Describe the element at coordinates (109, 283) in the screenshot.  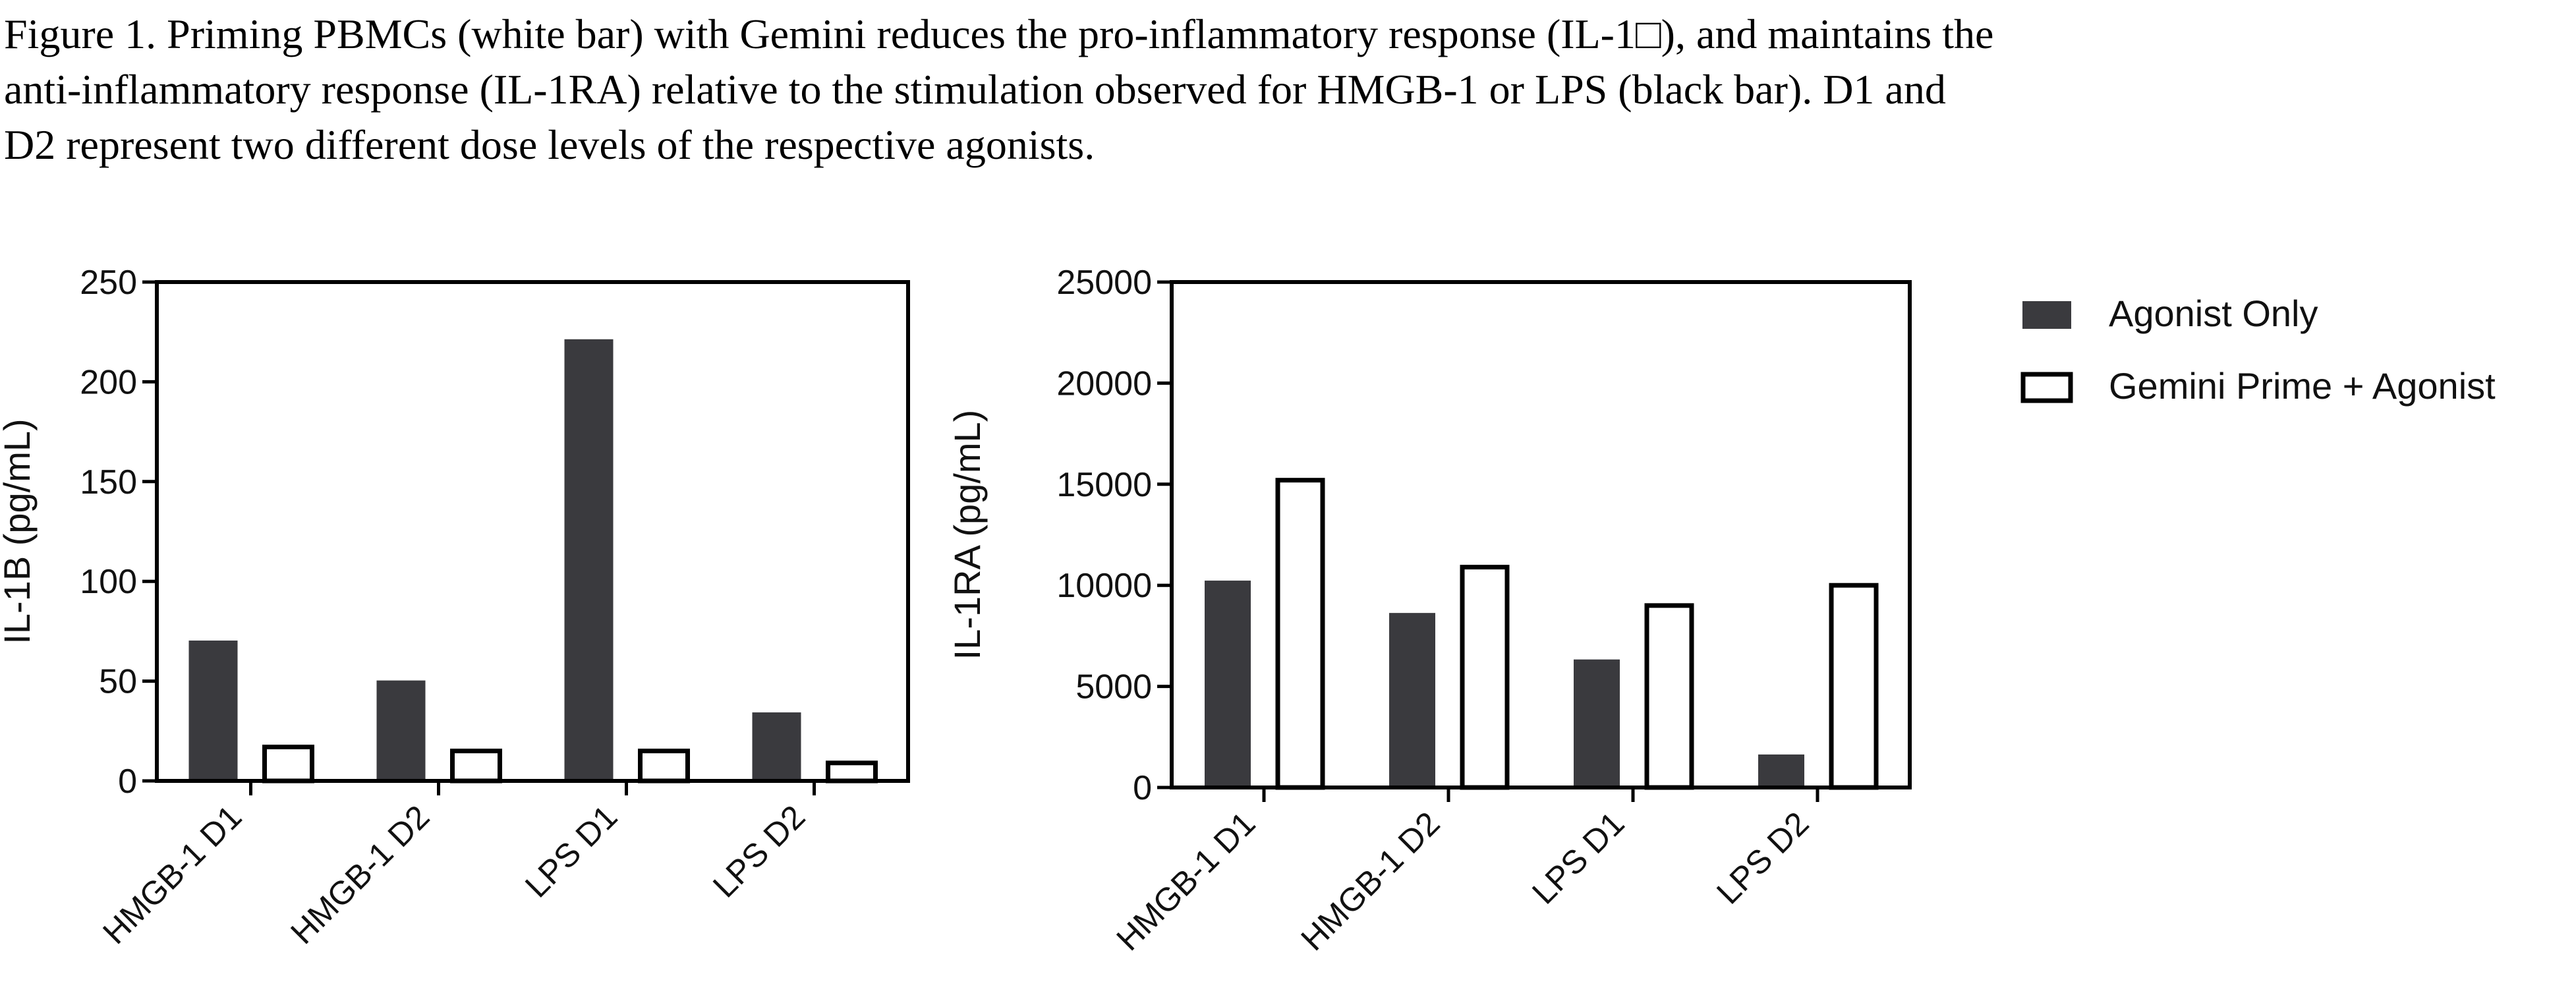
I see `y-tick-label-250: 250` at that location.